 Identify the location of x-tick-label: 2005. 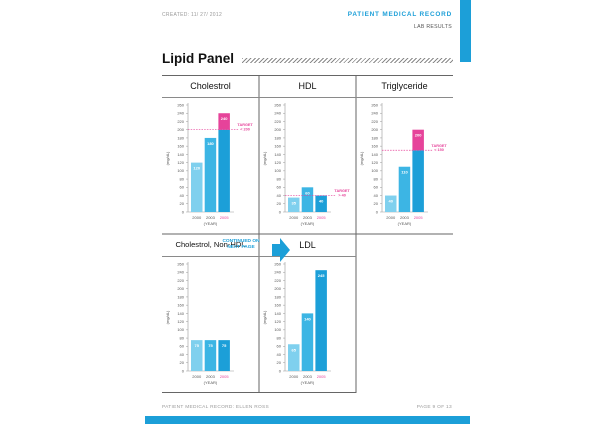
(225, 376).